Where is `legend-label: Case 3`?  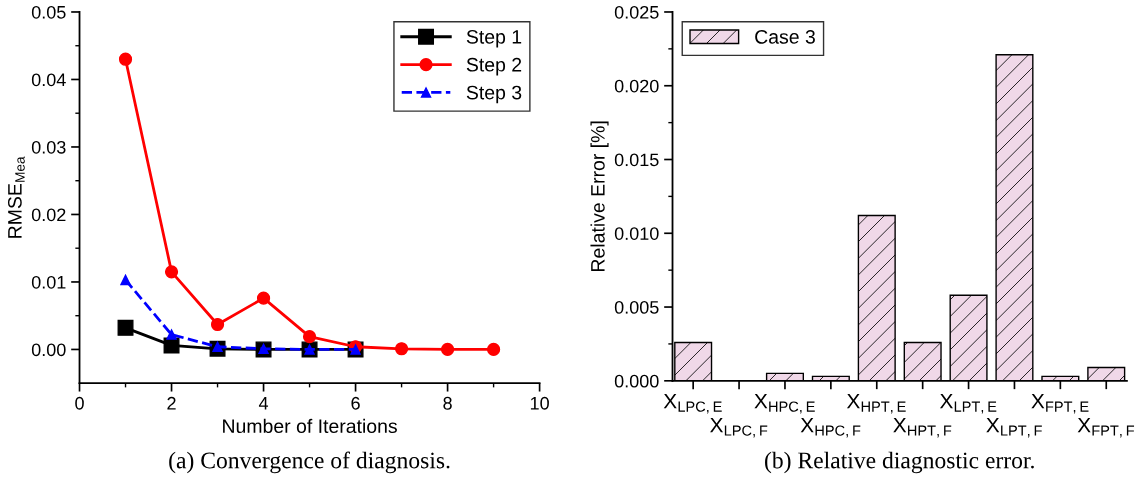 legend-label: Case 3 is located at coordinates (785, 36).